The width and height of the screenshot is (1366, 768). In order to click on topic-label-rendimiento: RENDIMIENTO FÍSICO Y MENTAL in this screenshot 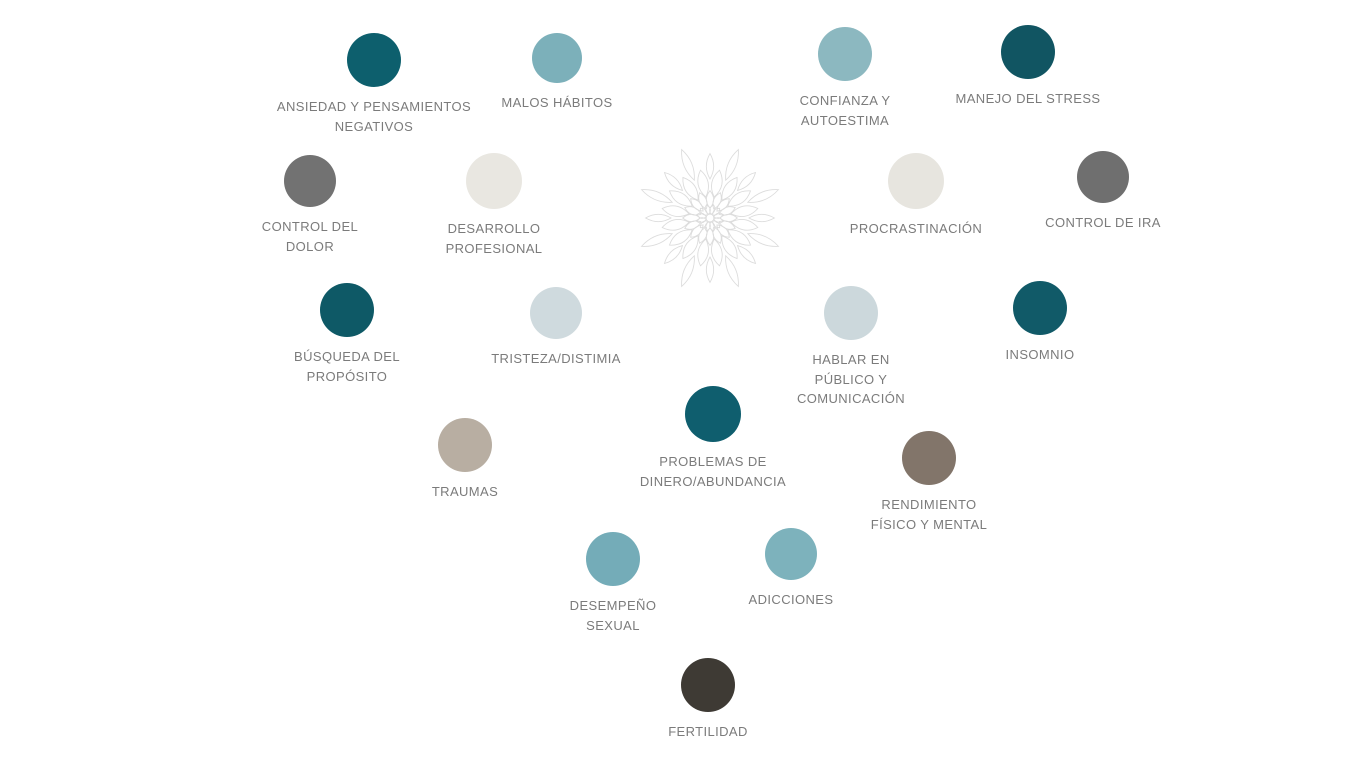, I will do `click(929, 514)`.